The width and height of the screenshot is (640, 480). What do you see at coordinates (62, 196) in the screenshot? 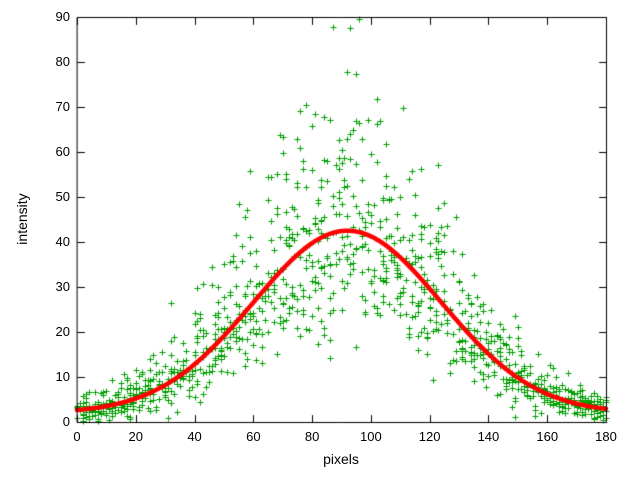
I see `y-tick-label: 50` at bounding box center [62, 196].